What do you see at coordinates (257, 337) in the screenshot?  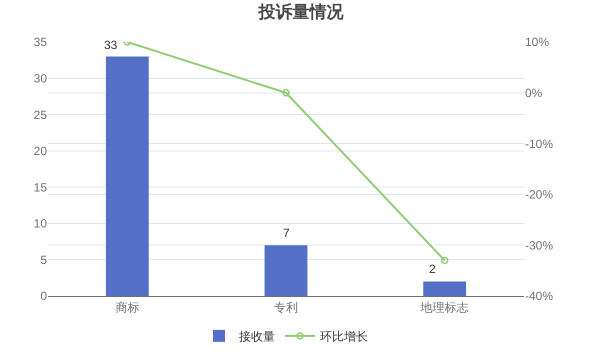 I see `legend-label: 接收量` at bounding box center [257, 337].